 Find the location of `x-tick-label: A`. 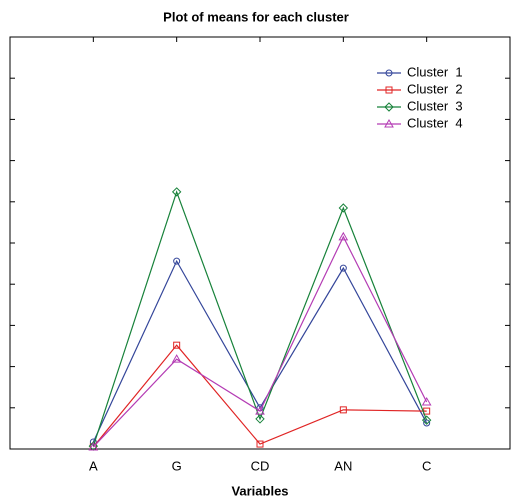

x-tick-label: A is located at coordinates (93, 465).